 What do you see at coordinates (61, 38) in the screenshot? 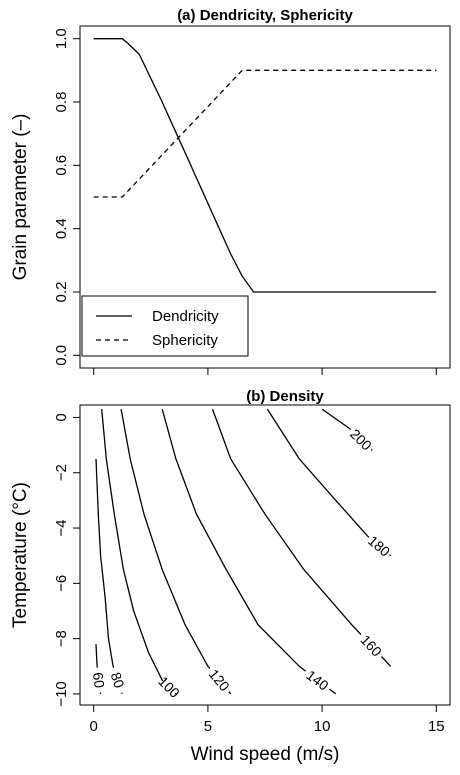
I see `y-tick-label: 1.0` at bounding box center [61, 38].